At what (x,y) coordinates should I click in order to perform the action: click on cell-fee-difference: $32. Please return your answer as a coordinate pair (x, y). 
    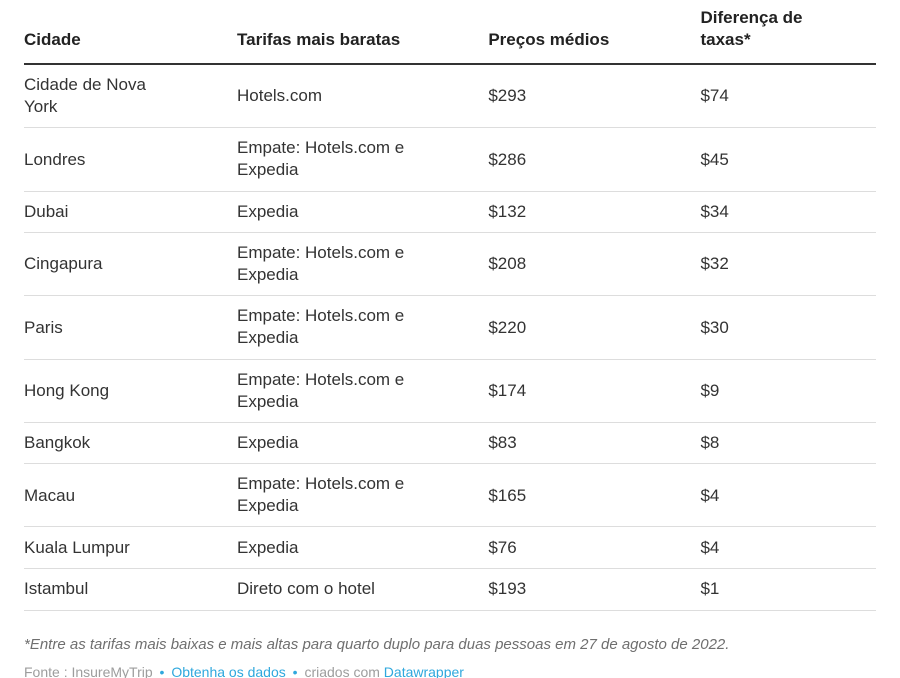
    Looking at the image, I should click on (788, 264).